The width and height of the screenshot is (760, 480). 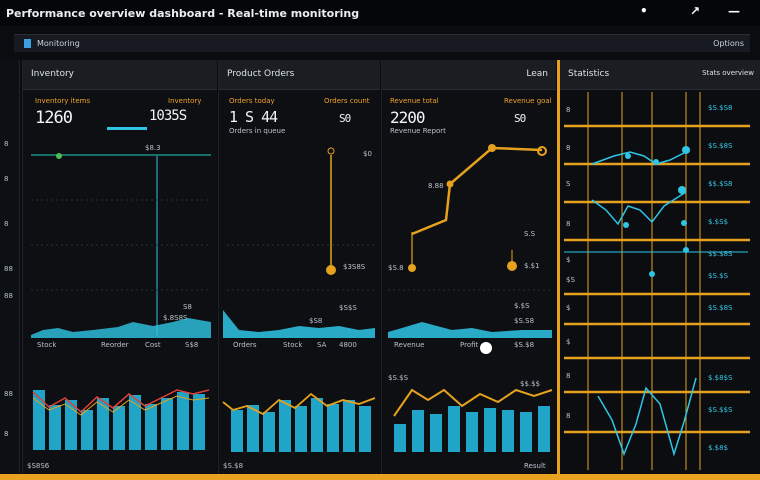 What do you see at coordinates (469, 345) in the screenshot?
I see `label: Profit` at bounding box center [469, 345].